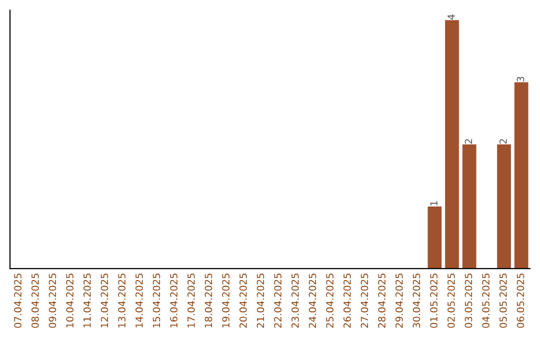 Image resolution: width=540 pixels, height=340 pixels. I want to click on x-tick-label: 22.04.2025, so click(278, 301).